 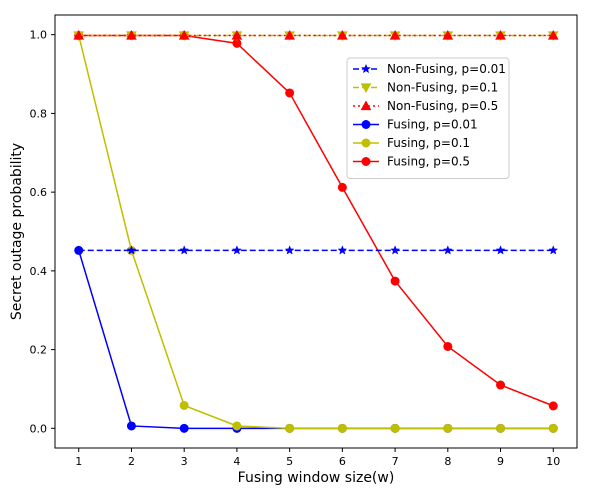 I want to click on legend-entry: Non-Fusing, p=0.01, so click(x=429, y=69).